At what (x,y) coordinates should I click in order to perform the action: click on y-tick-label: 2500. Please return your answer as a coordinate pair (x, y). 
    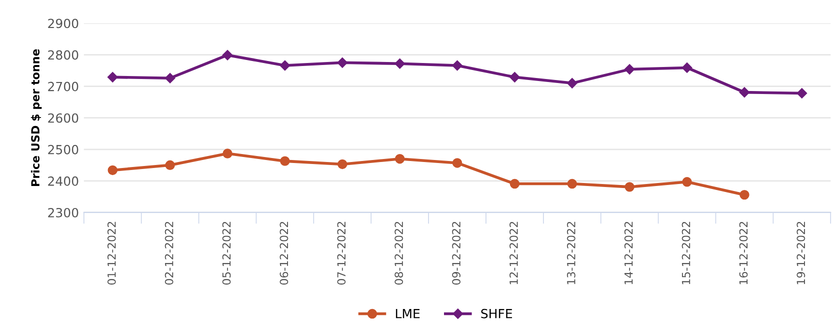
    Looking at the image, I should click on (63, 149).